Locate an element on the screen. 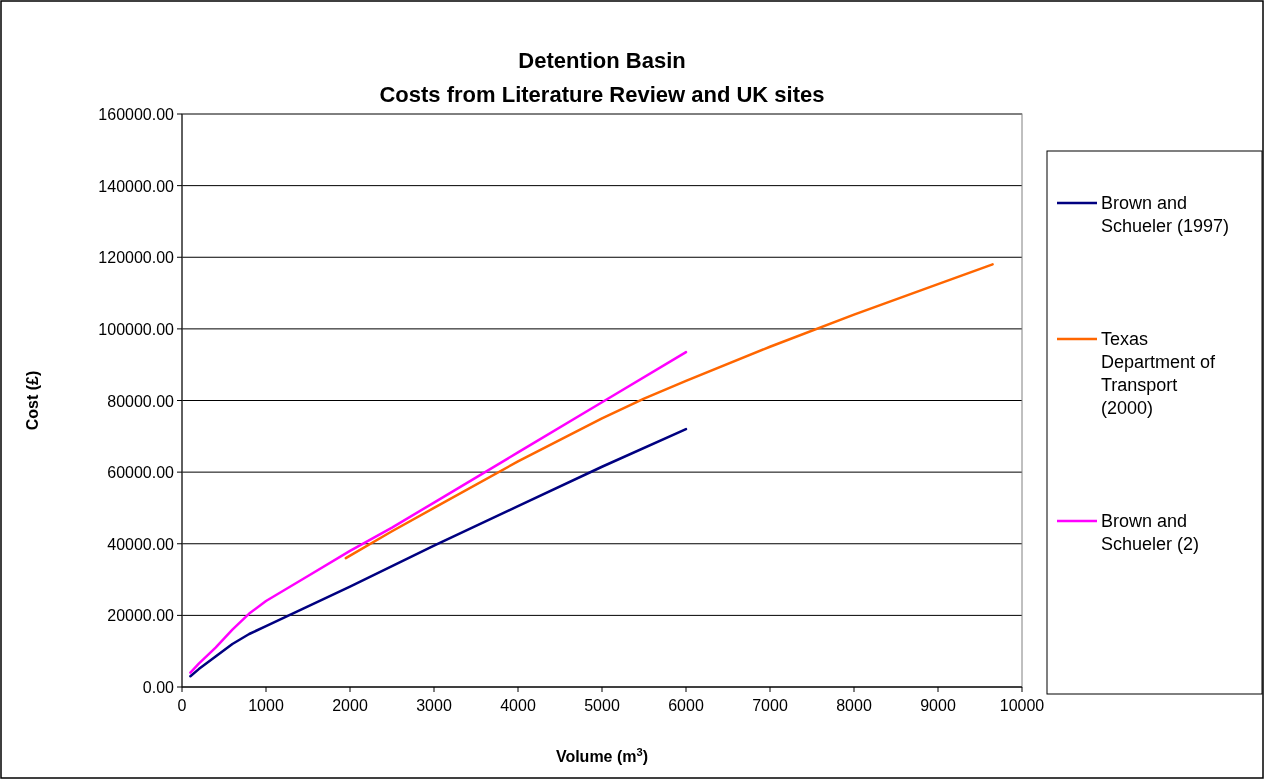 This screenshot has height=780, width=1265. y-tick-label: 120000.00 is located at coordinates (136, 258).